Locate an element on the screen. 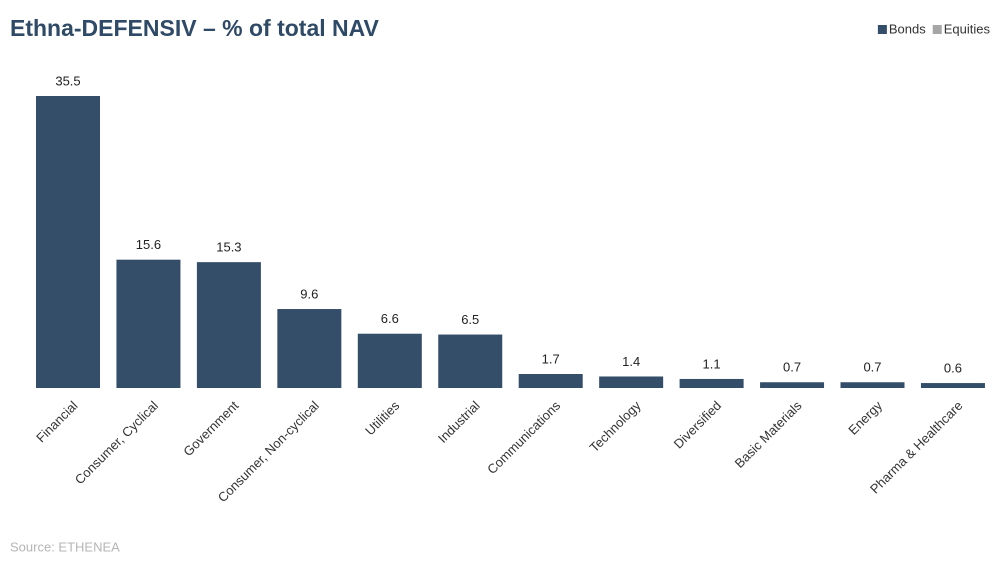  data-label: 15.3 is located at coordinates (228, 247).